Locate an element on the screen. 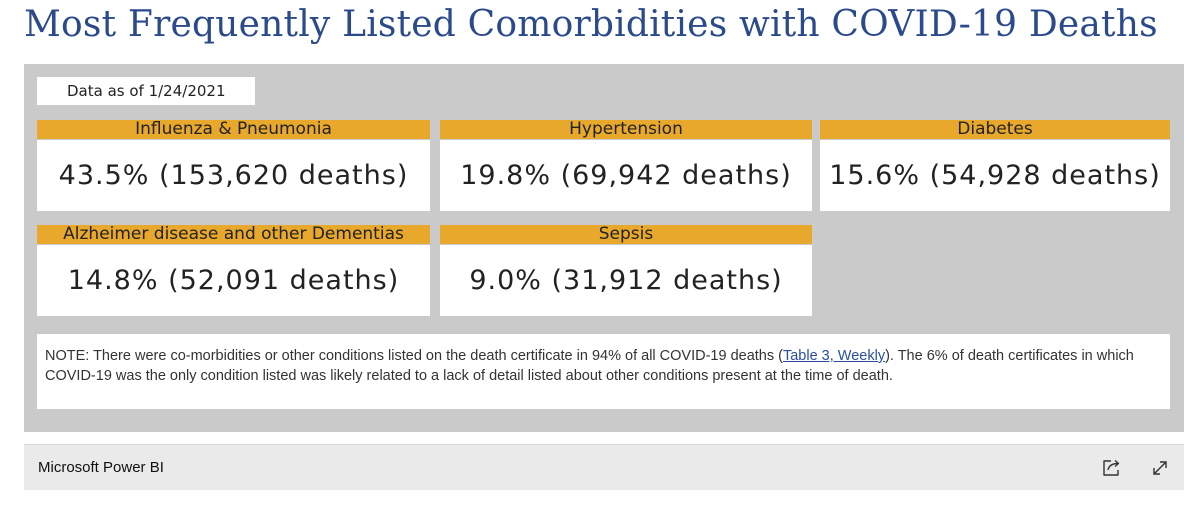 The width and height of the screenshot is (1200, 510). share-icon is located at coordinates (1112, 468).